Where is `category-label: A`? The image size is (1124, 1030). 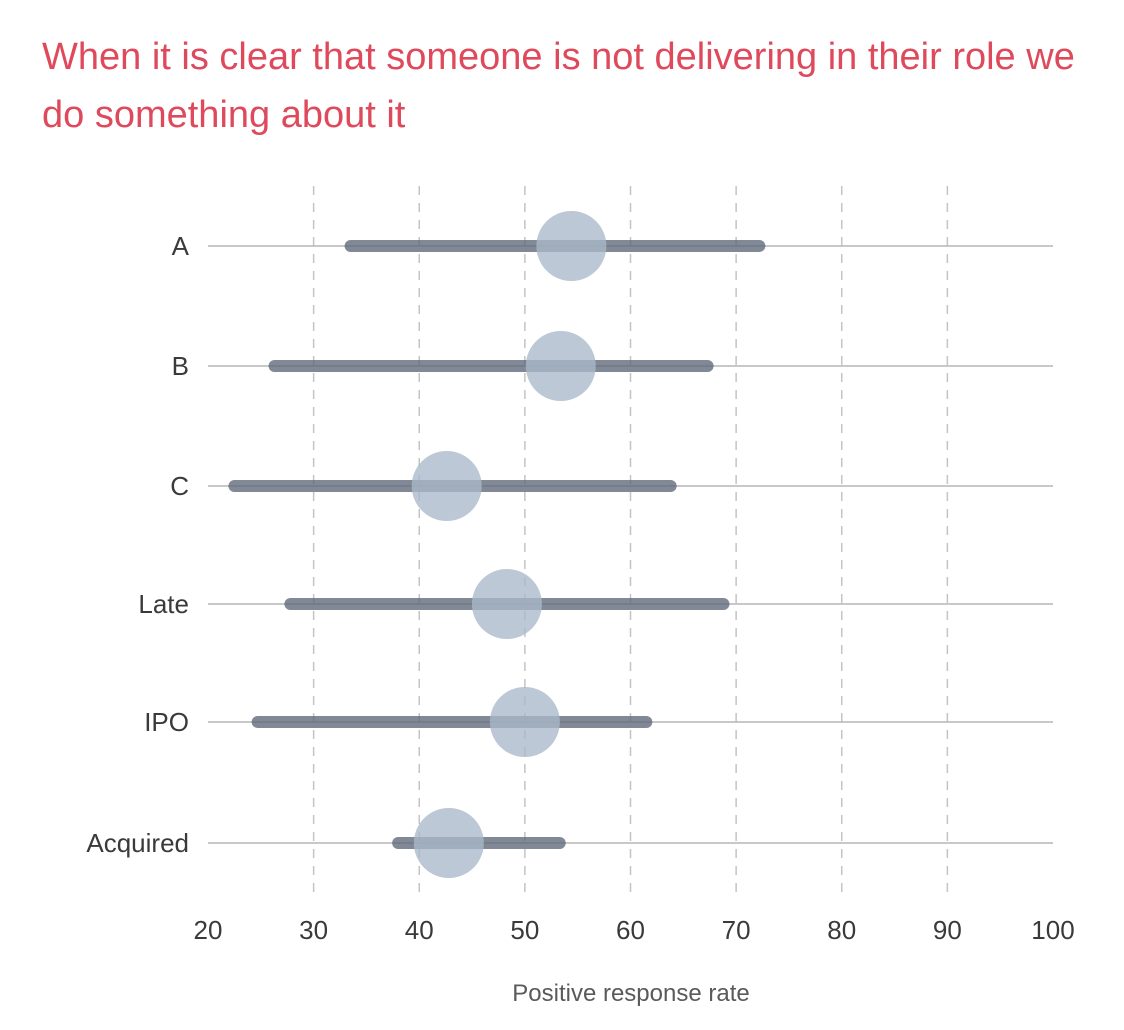 category-label: A is located at coordinates (181, 246).